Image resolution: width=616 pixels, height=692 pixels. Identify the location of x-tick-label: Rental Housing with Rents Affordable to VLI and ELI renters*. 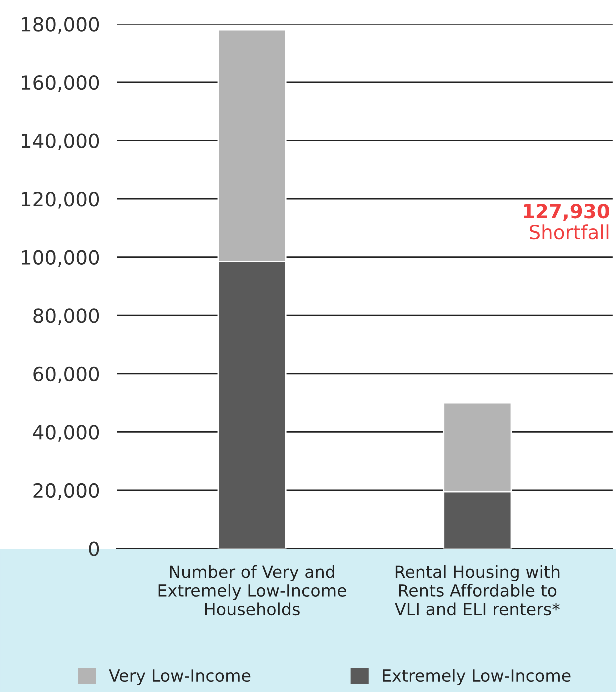
(477, 590).